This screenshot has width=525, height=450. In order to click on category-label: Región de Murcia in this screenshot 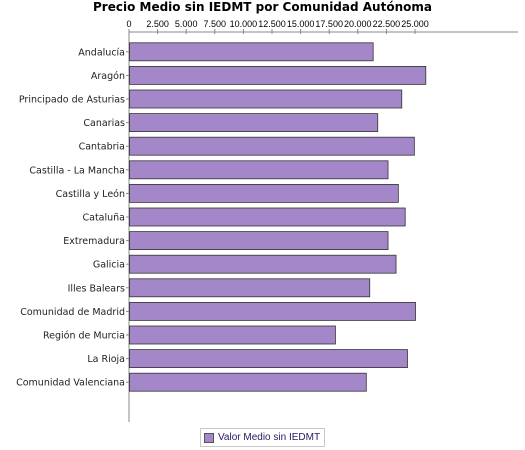, I will do `click(84, 336)`.